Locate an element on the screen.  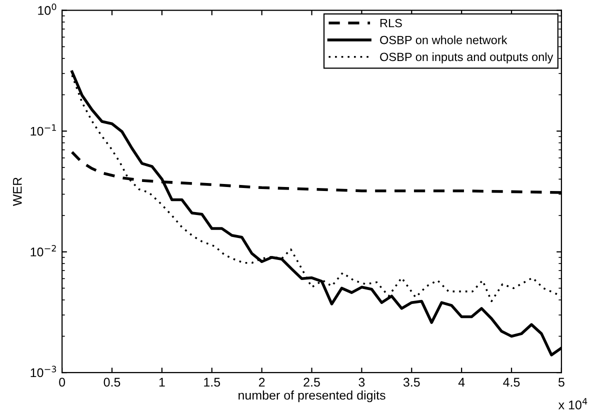
y-tick-label: 10$^{−2}$ is located at coordinates (43, 250).